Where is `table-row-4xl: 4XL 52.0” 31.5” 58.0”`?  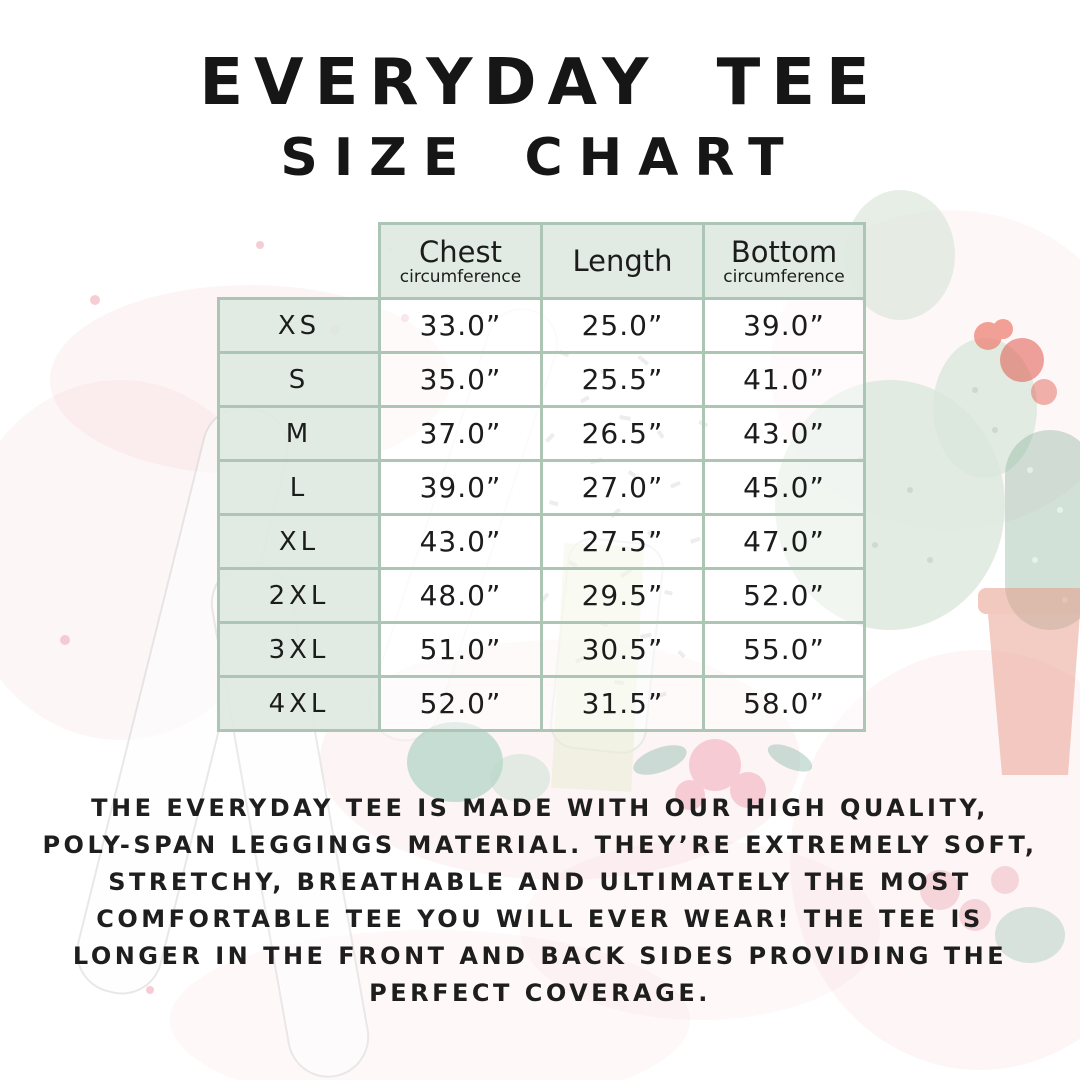
table-row-4xl: 4XL 52.0” 31.5” 58.0” is located at coordinates (541, 703).